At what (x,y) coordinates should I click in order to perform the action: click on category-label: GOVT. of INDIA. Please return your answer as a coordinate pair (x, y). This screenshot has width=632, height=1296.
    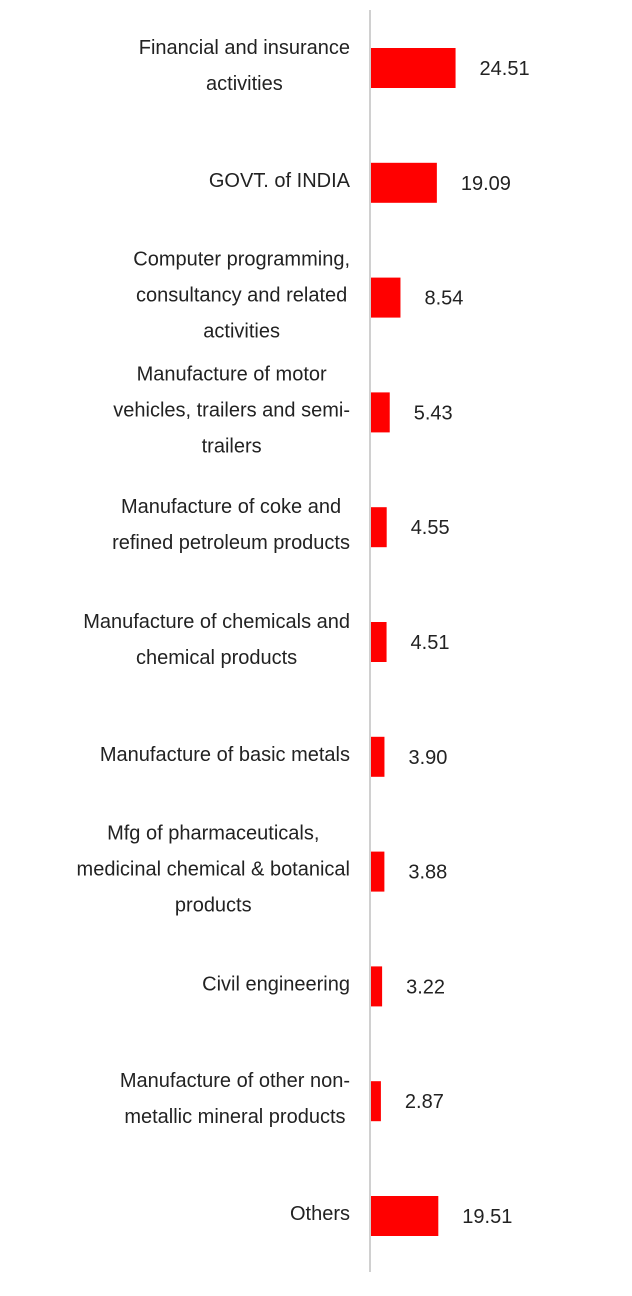
    Looking at the image, I should click on (280, 181).